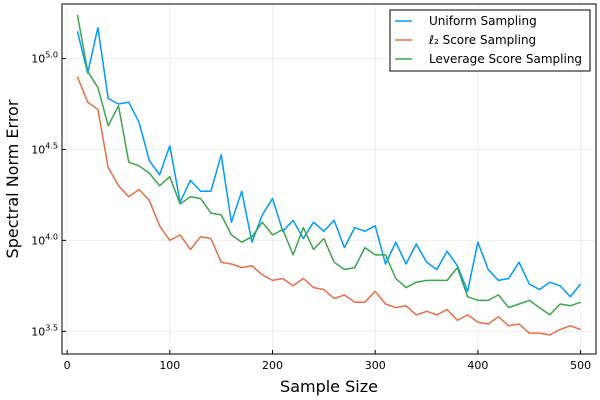 The image size is (600, 400). What do you see at coordinates (505, 59) in the screenshot?
I see `legend-label: Leverage Score Sampling` at bounding box center [505, 59].